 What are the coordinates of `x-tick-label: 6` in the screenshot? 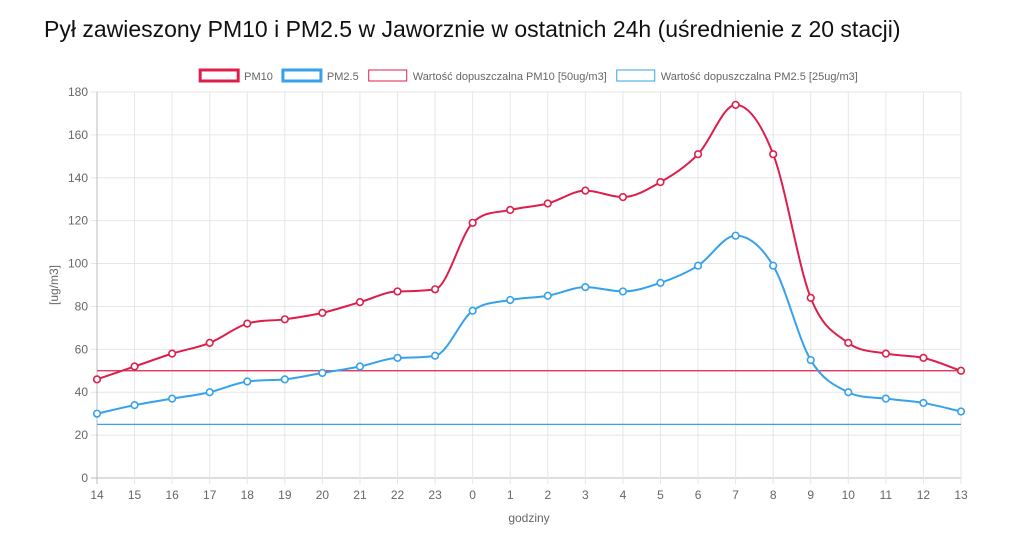 It's located at (698, 495).